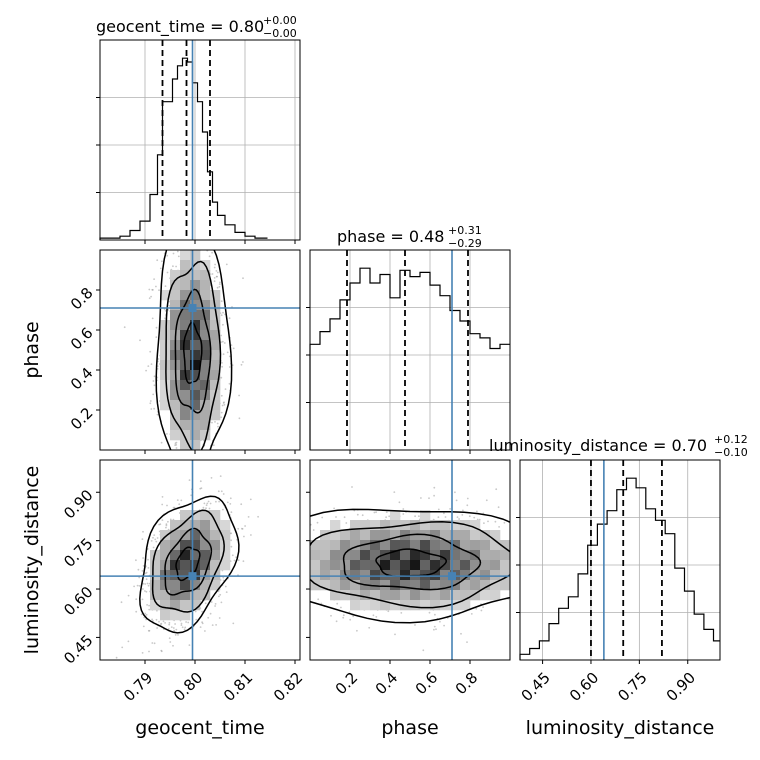 The width and height of the screenshot is (760, 760). I want to click on title-geocent-time-minus: −0.00, so click(280, 33).